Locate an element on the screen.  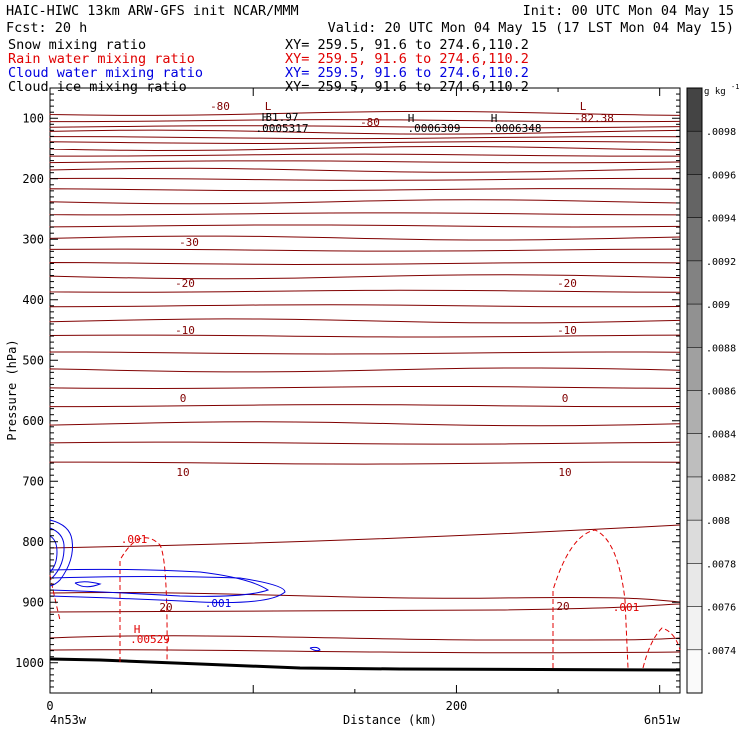
y-tick-label: 200 is located at coordinates (33, 179).